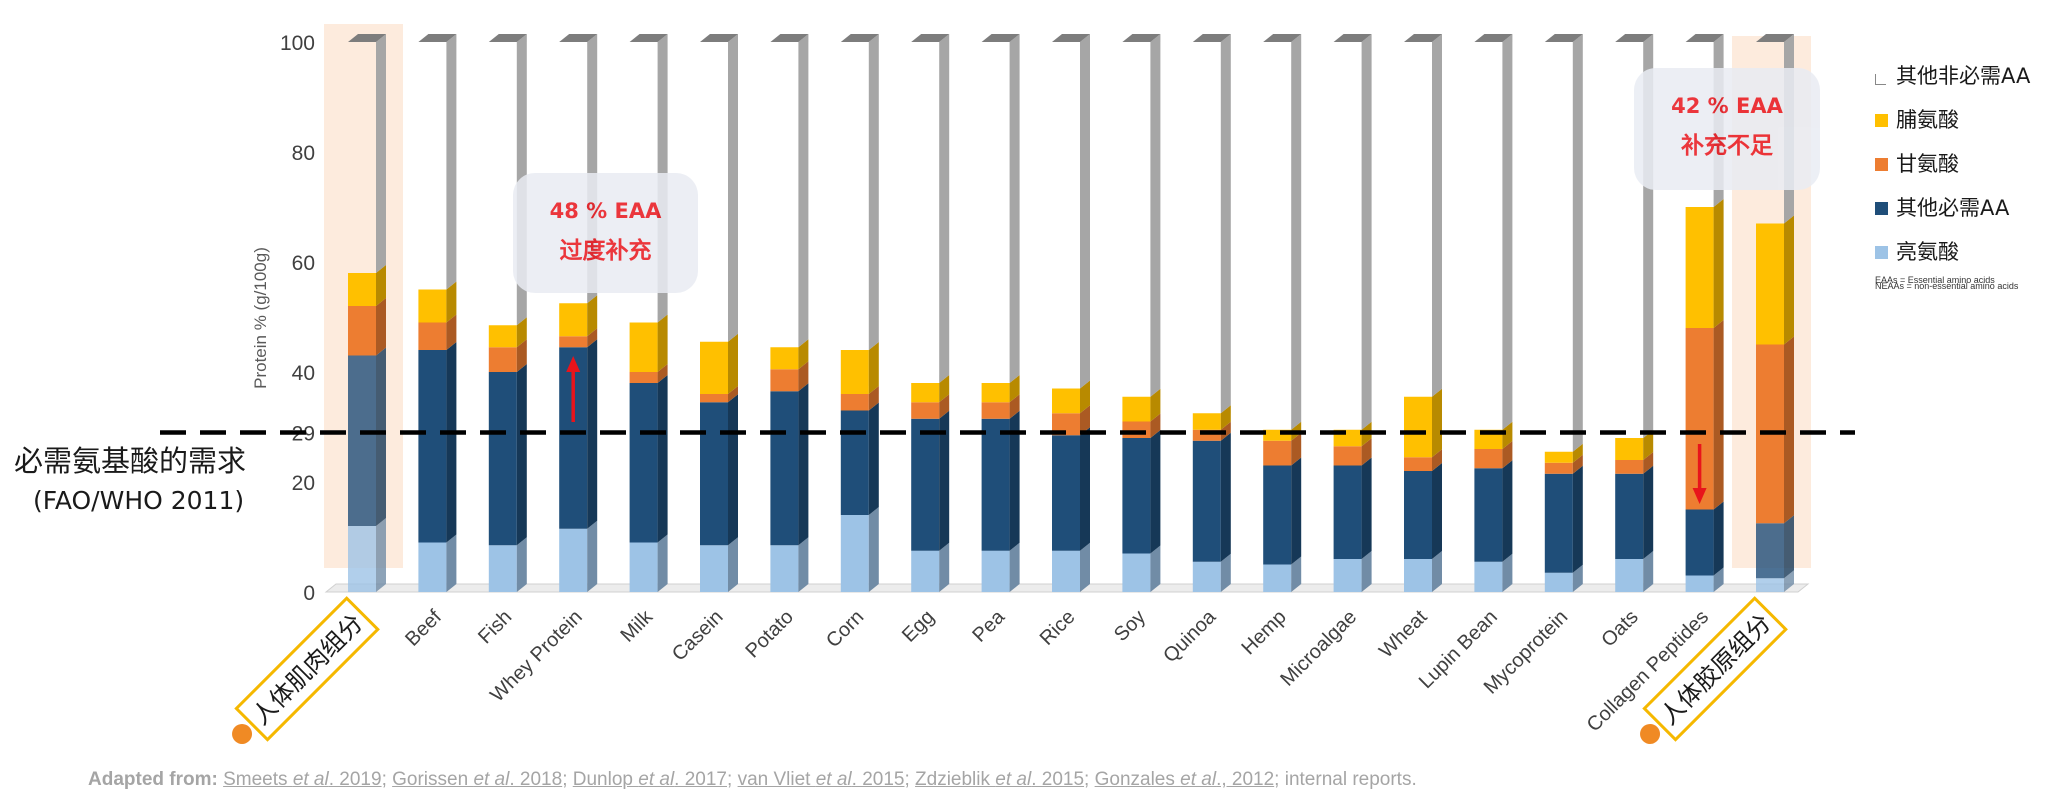 The height and width of the screenshot is (801, 2061). I want to click on legend-note-neaa: NEAAs = non-essential amino acids, so click(1947, 286).